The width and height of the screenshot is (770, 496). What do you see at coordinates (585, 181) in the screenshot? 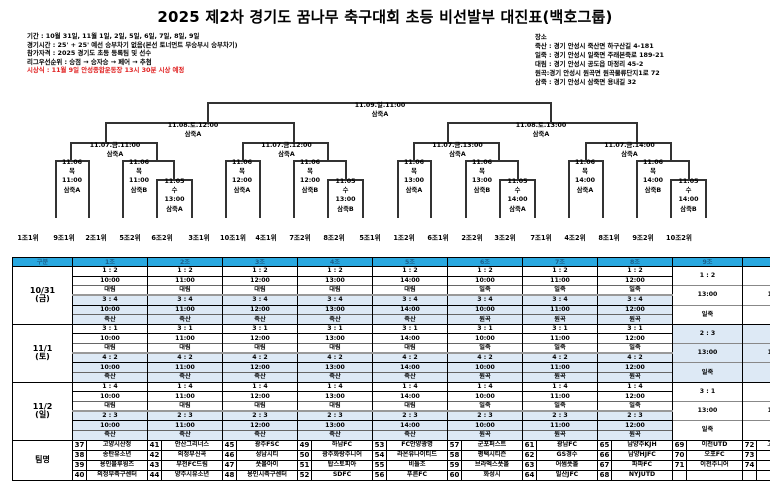
I see `bracket-label-line: 14:00` at bounding box center [585, 181].